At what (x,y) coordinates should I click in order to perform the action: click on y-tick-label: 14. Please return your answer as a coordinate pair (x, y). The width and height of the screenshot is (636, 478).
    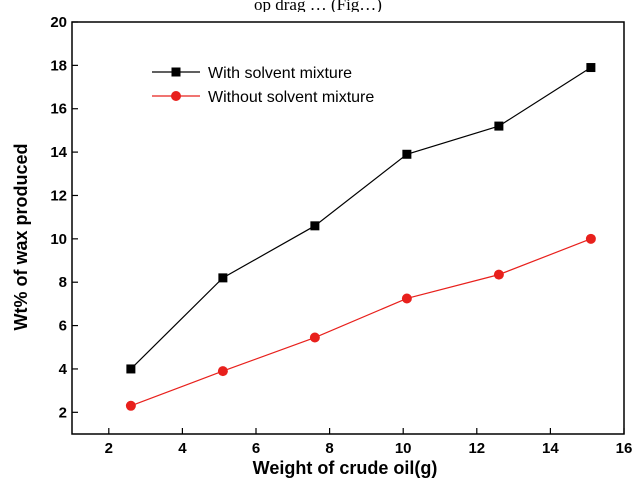
    Looking at the image, I should click on (58, 152).